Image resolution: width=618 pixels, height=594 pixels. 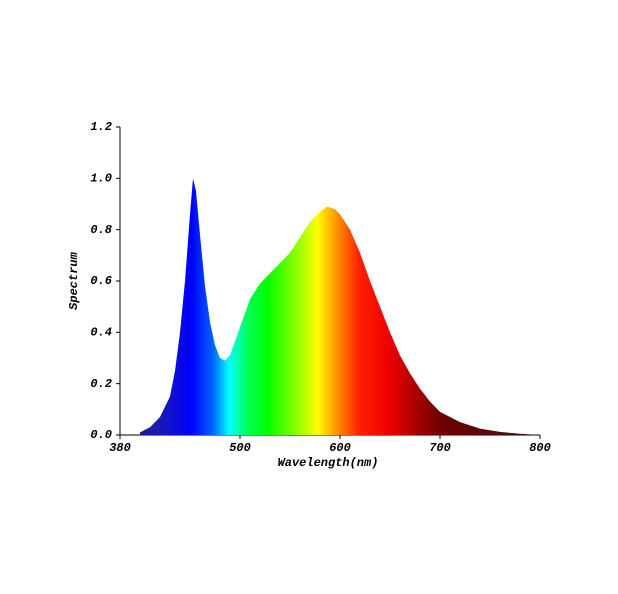 What do you see at coordinates (328, 463) in the screenshot?
I see `x-axis-label: Wavelength(nm)` at bounding box center [328, 463].